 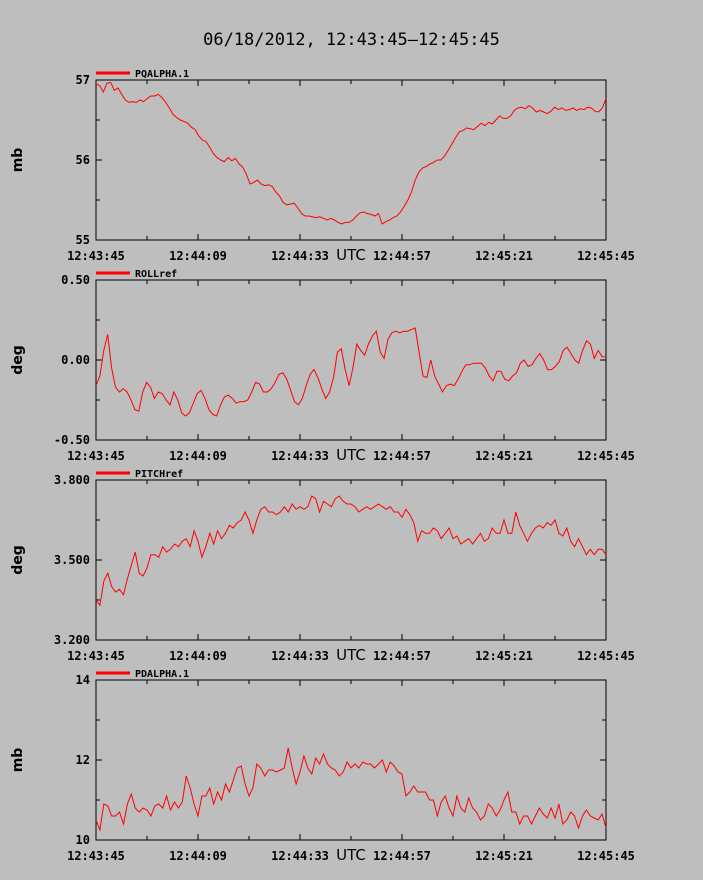 What do you see at coordinates (83, 160) in the screenshot?
I see `y-tick-label: 56` at bounding box center [83, 160].